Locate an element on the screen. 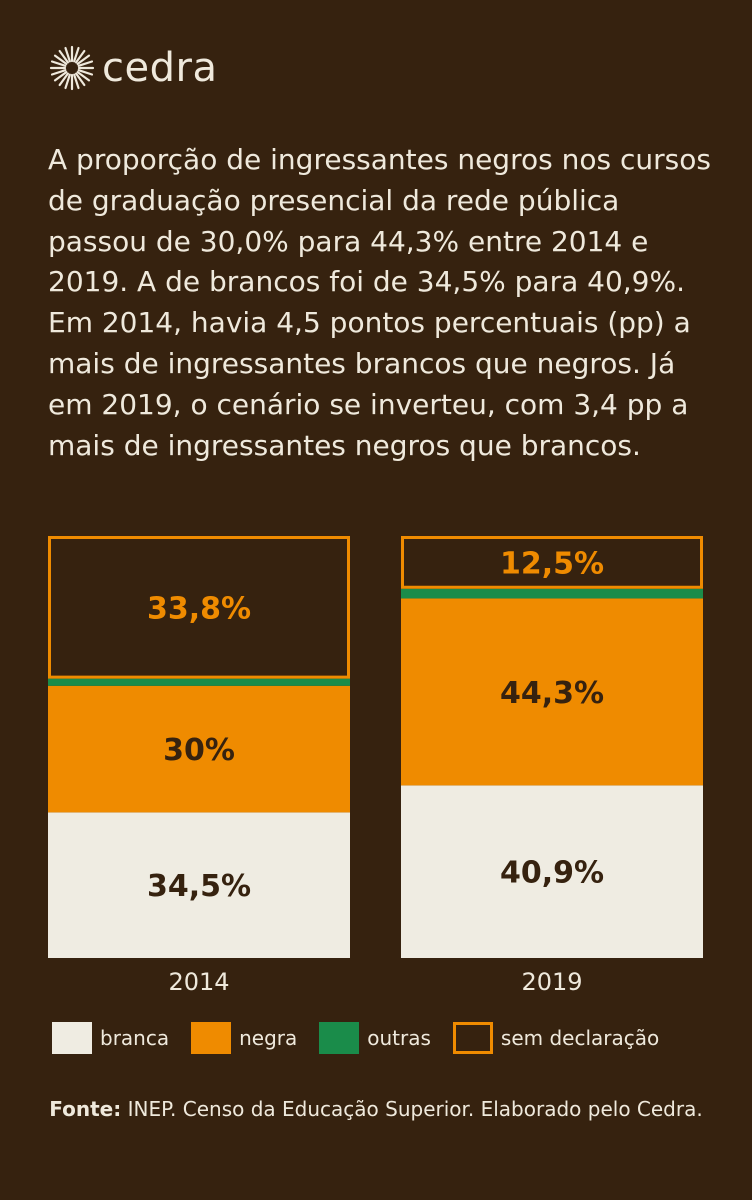 The width and height of the screenshot is (752, 1200). legend-item-negra: negra is located at coordinates (244, 1038).